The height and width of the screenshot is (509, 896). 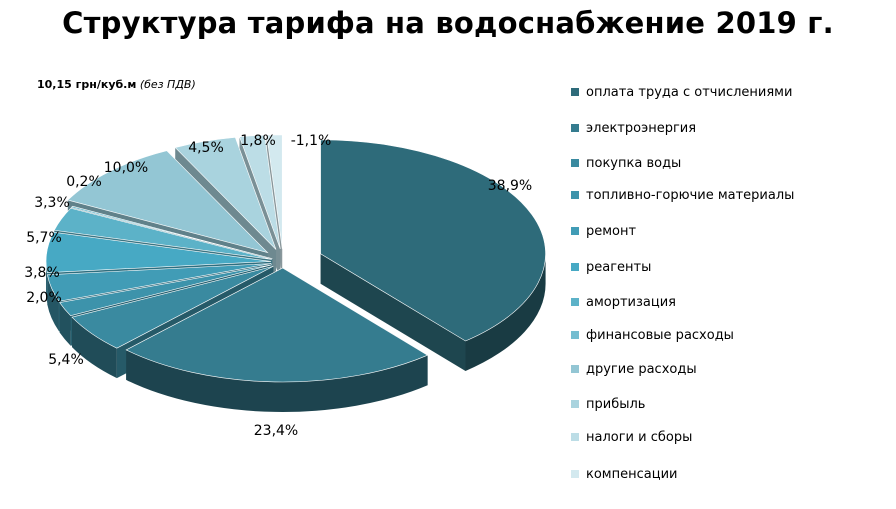 I want to click on legend-item: топливно-горючие материалы, so click(x=682, y=195).